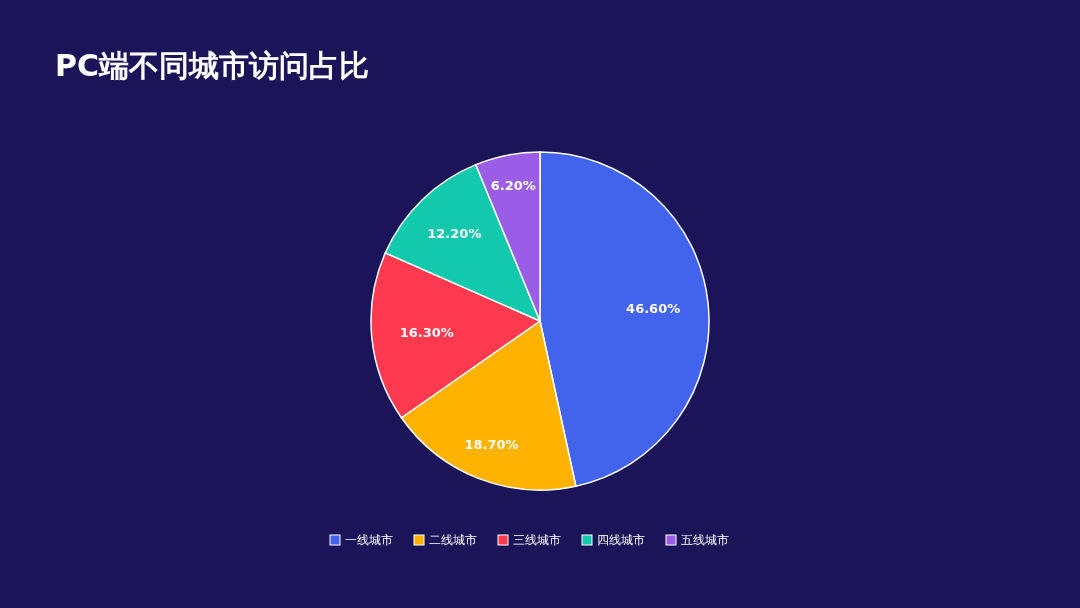  I want to click on legend-label: 三线城市, so click(537, 540).